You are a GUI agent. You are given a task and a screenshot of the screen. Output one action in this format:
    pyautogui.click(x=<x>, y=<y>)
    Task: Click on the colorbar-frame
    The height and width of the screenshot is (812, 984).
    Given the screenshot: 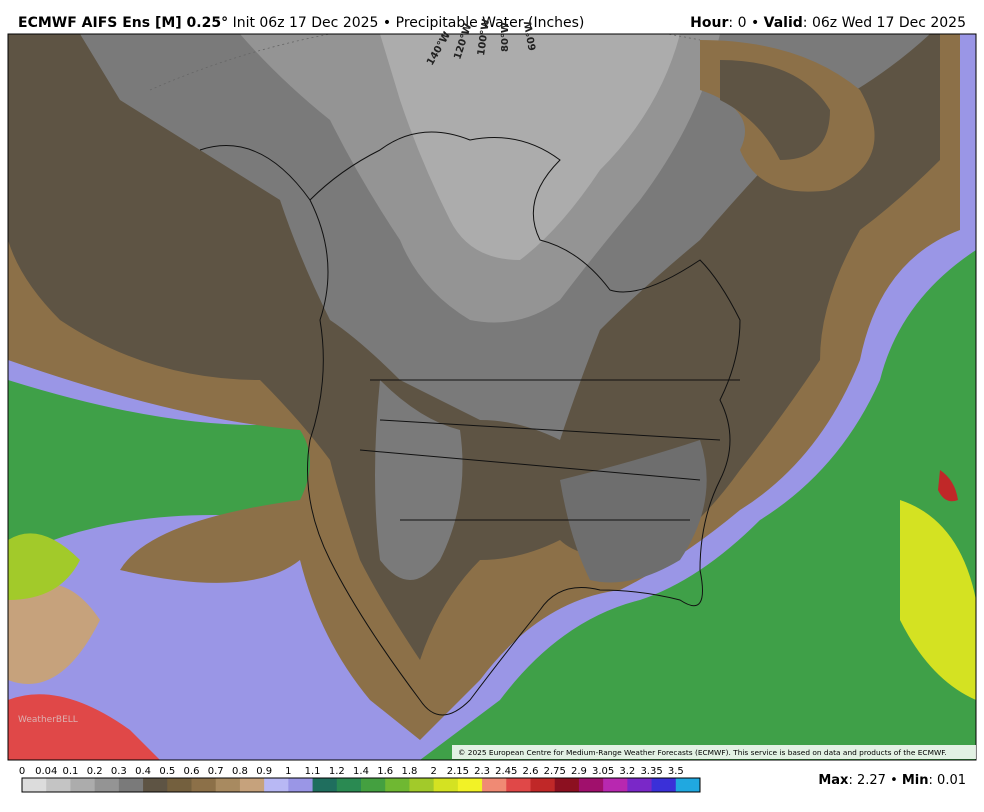 What is the action you would take?
    pyautogui.click(x=361, y=785)
    